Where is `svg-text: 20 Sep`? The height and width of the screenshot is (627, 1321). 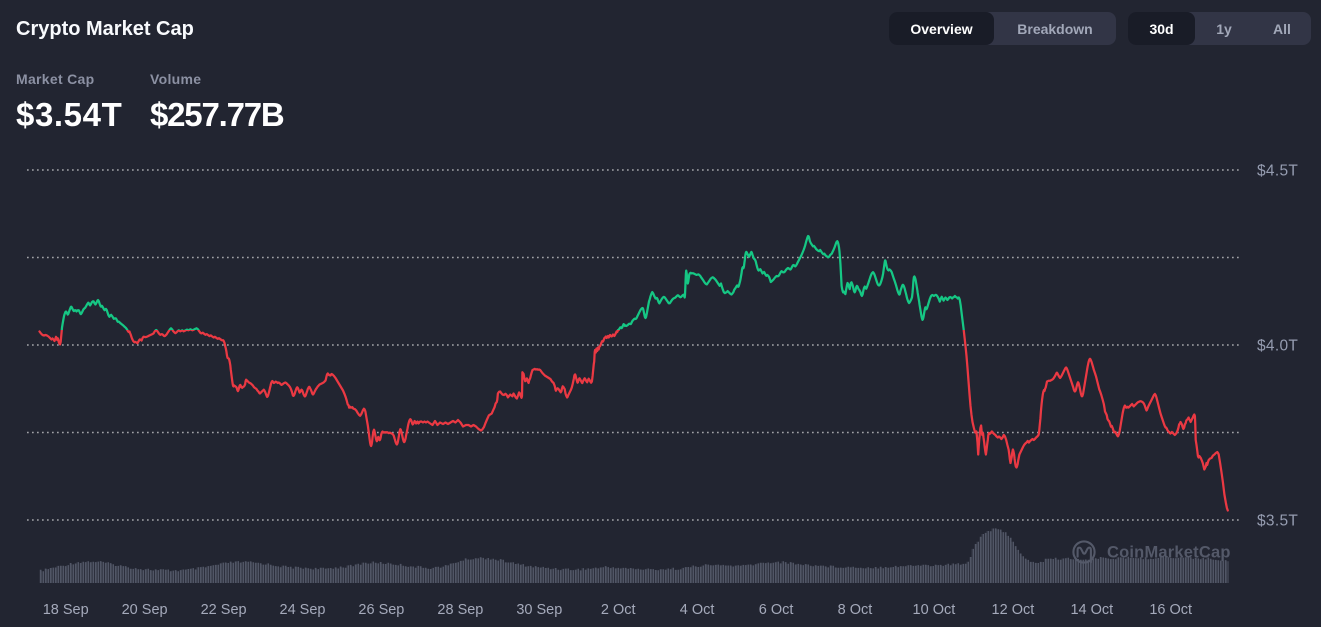 svg-text: 20 Sep is located at coordinates (145, 610).